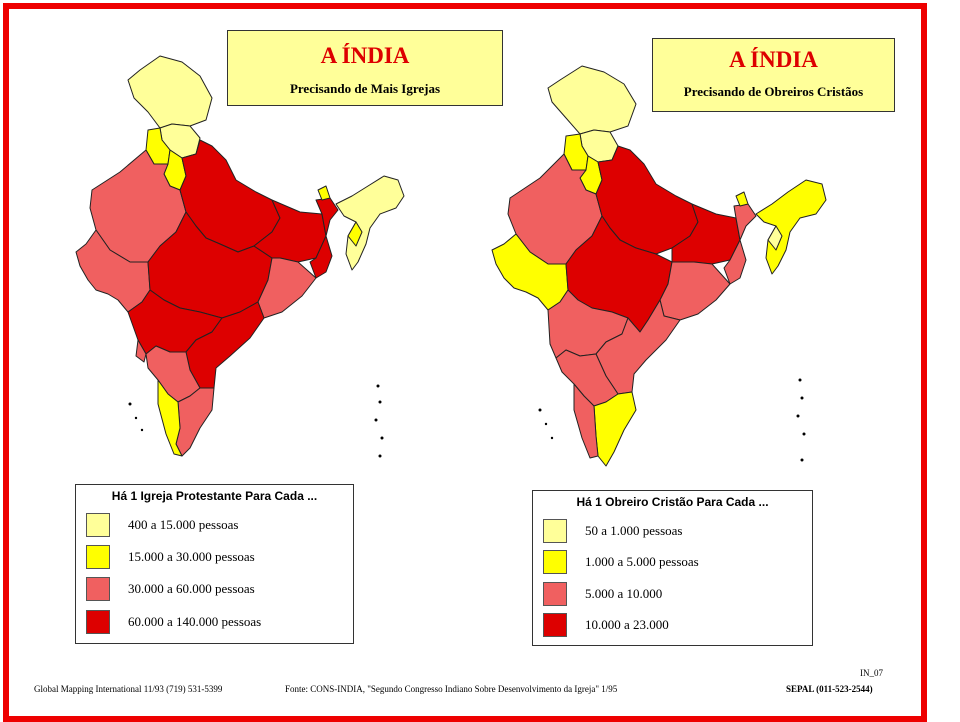  What do you see at coordinates (791, 227) in the screenshot?
I see `right-region-northeast` at bounding box center [791, 227].